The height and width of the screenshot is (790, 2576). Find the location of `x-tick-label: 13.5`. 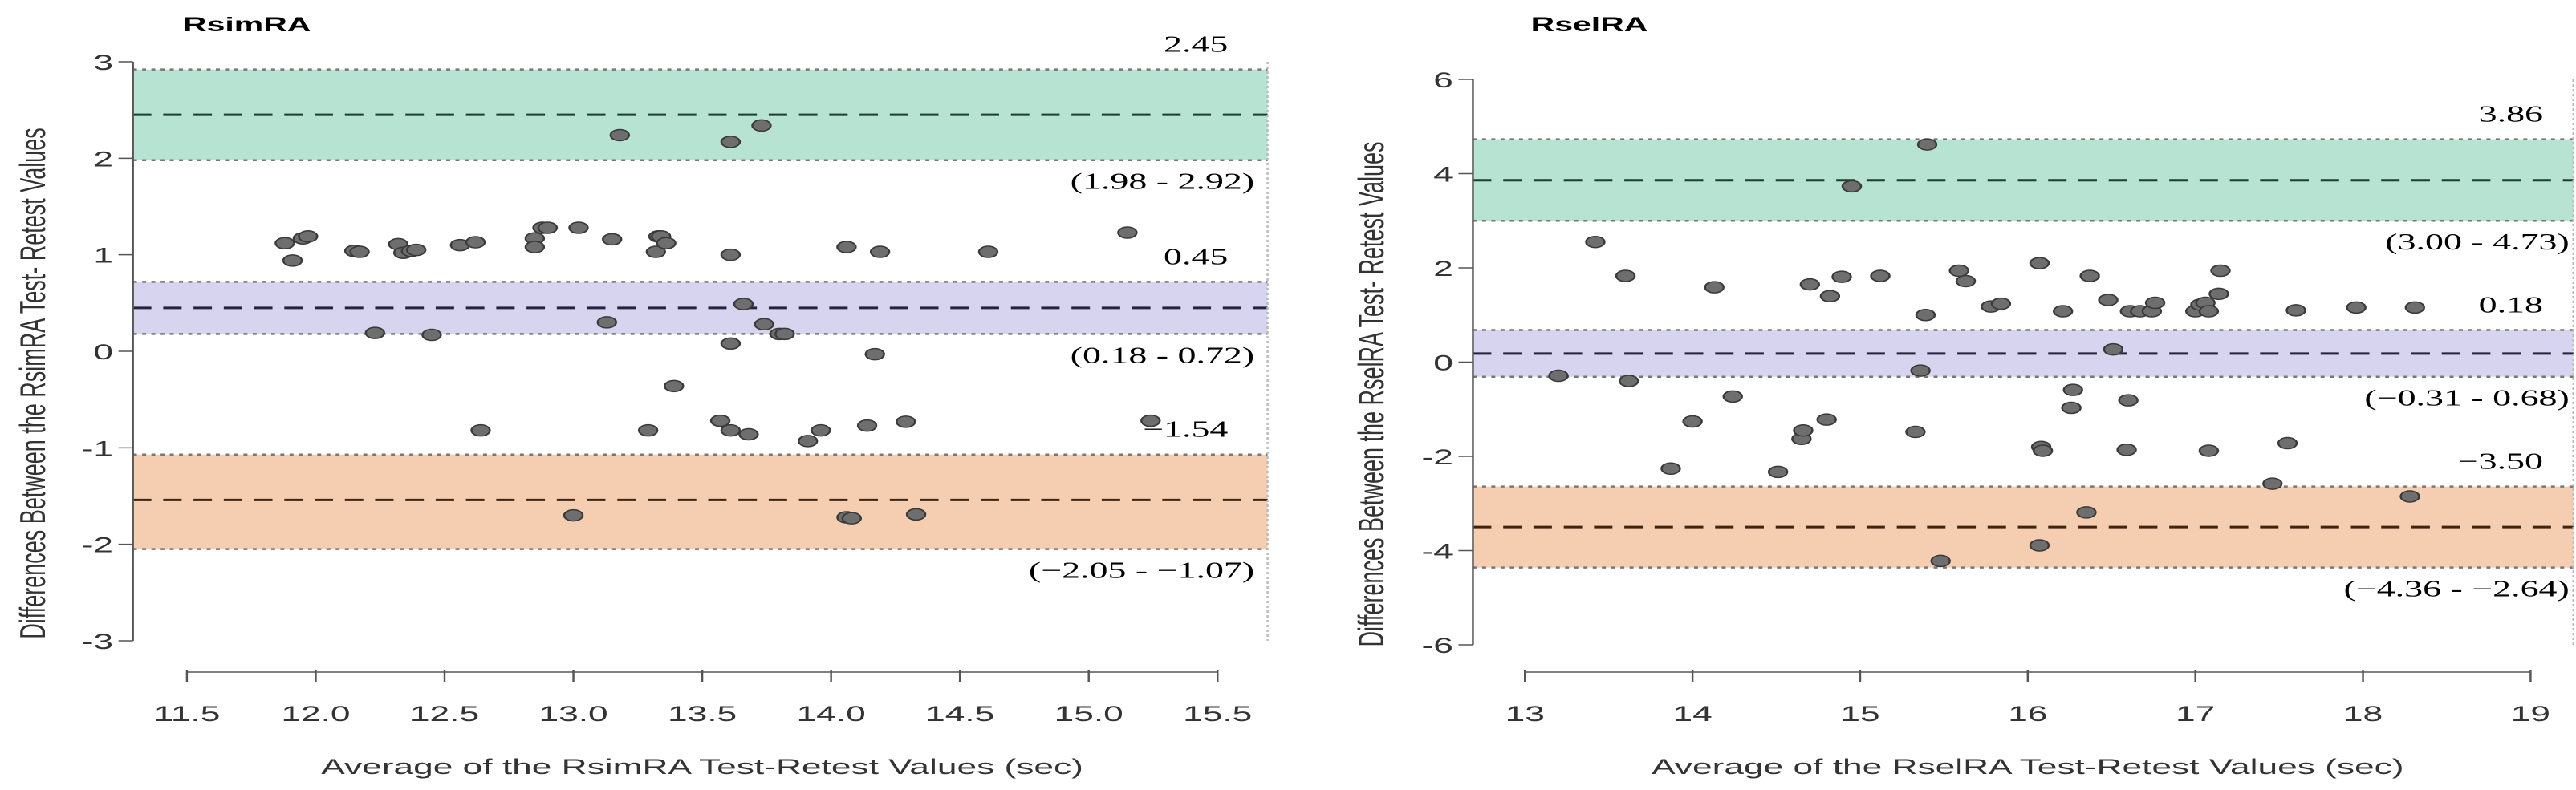

x-tick-label: 13.5 is located at coordinates (702, 714).